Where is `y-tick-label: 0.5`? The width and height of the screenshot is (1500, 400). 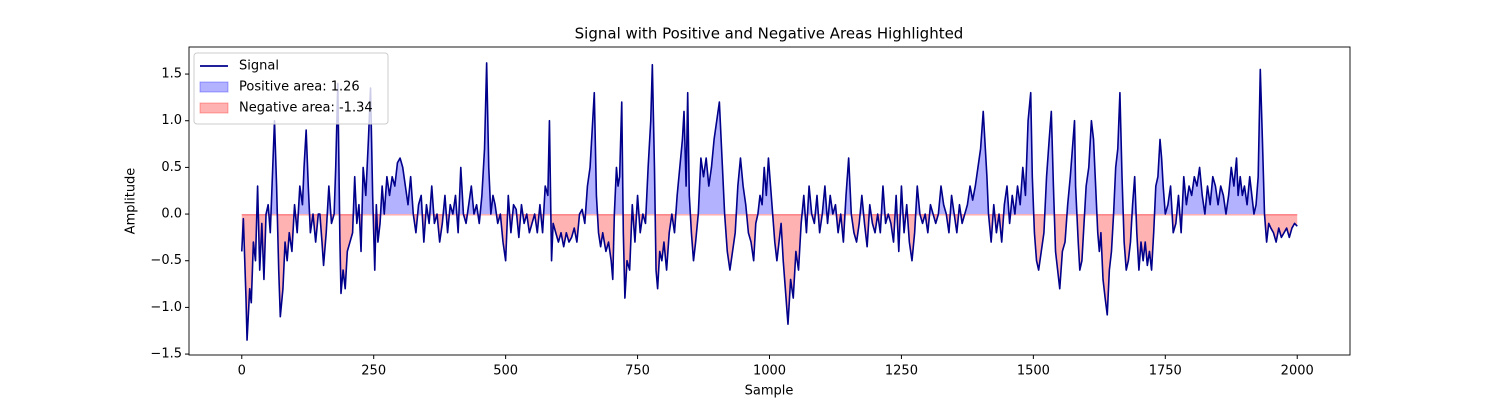 y-tick-label: 0.5 is located at coordinates (171, 167).